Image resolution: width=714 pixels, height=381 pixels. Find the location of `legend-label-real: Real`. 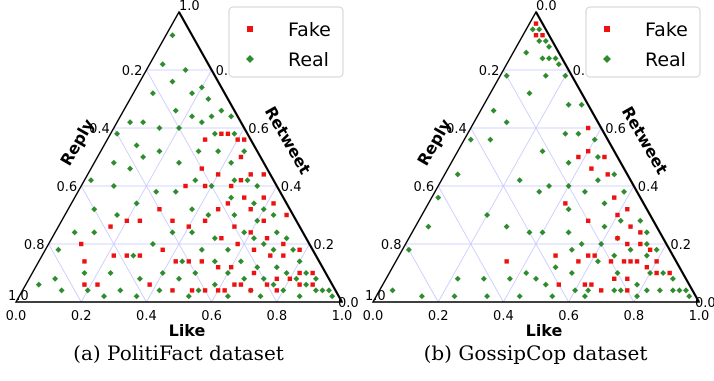

legend-label-real: Real is located at coordinates (665, 60).